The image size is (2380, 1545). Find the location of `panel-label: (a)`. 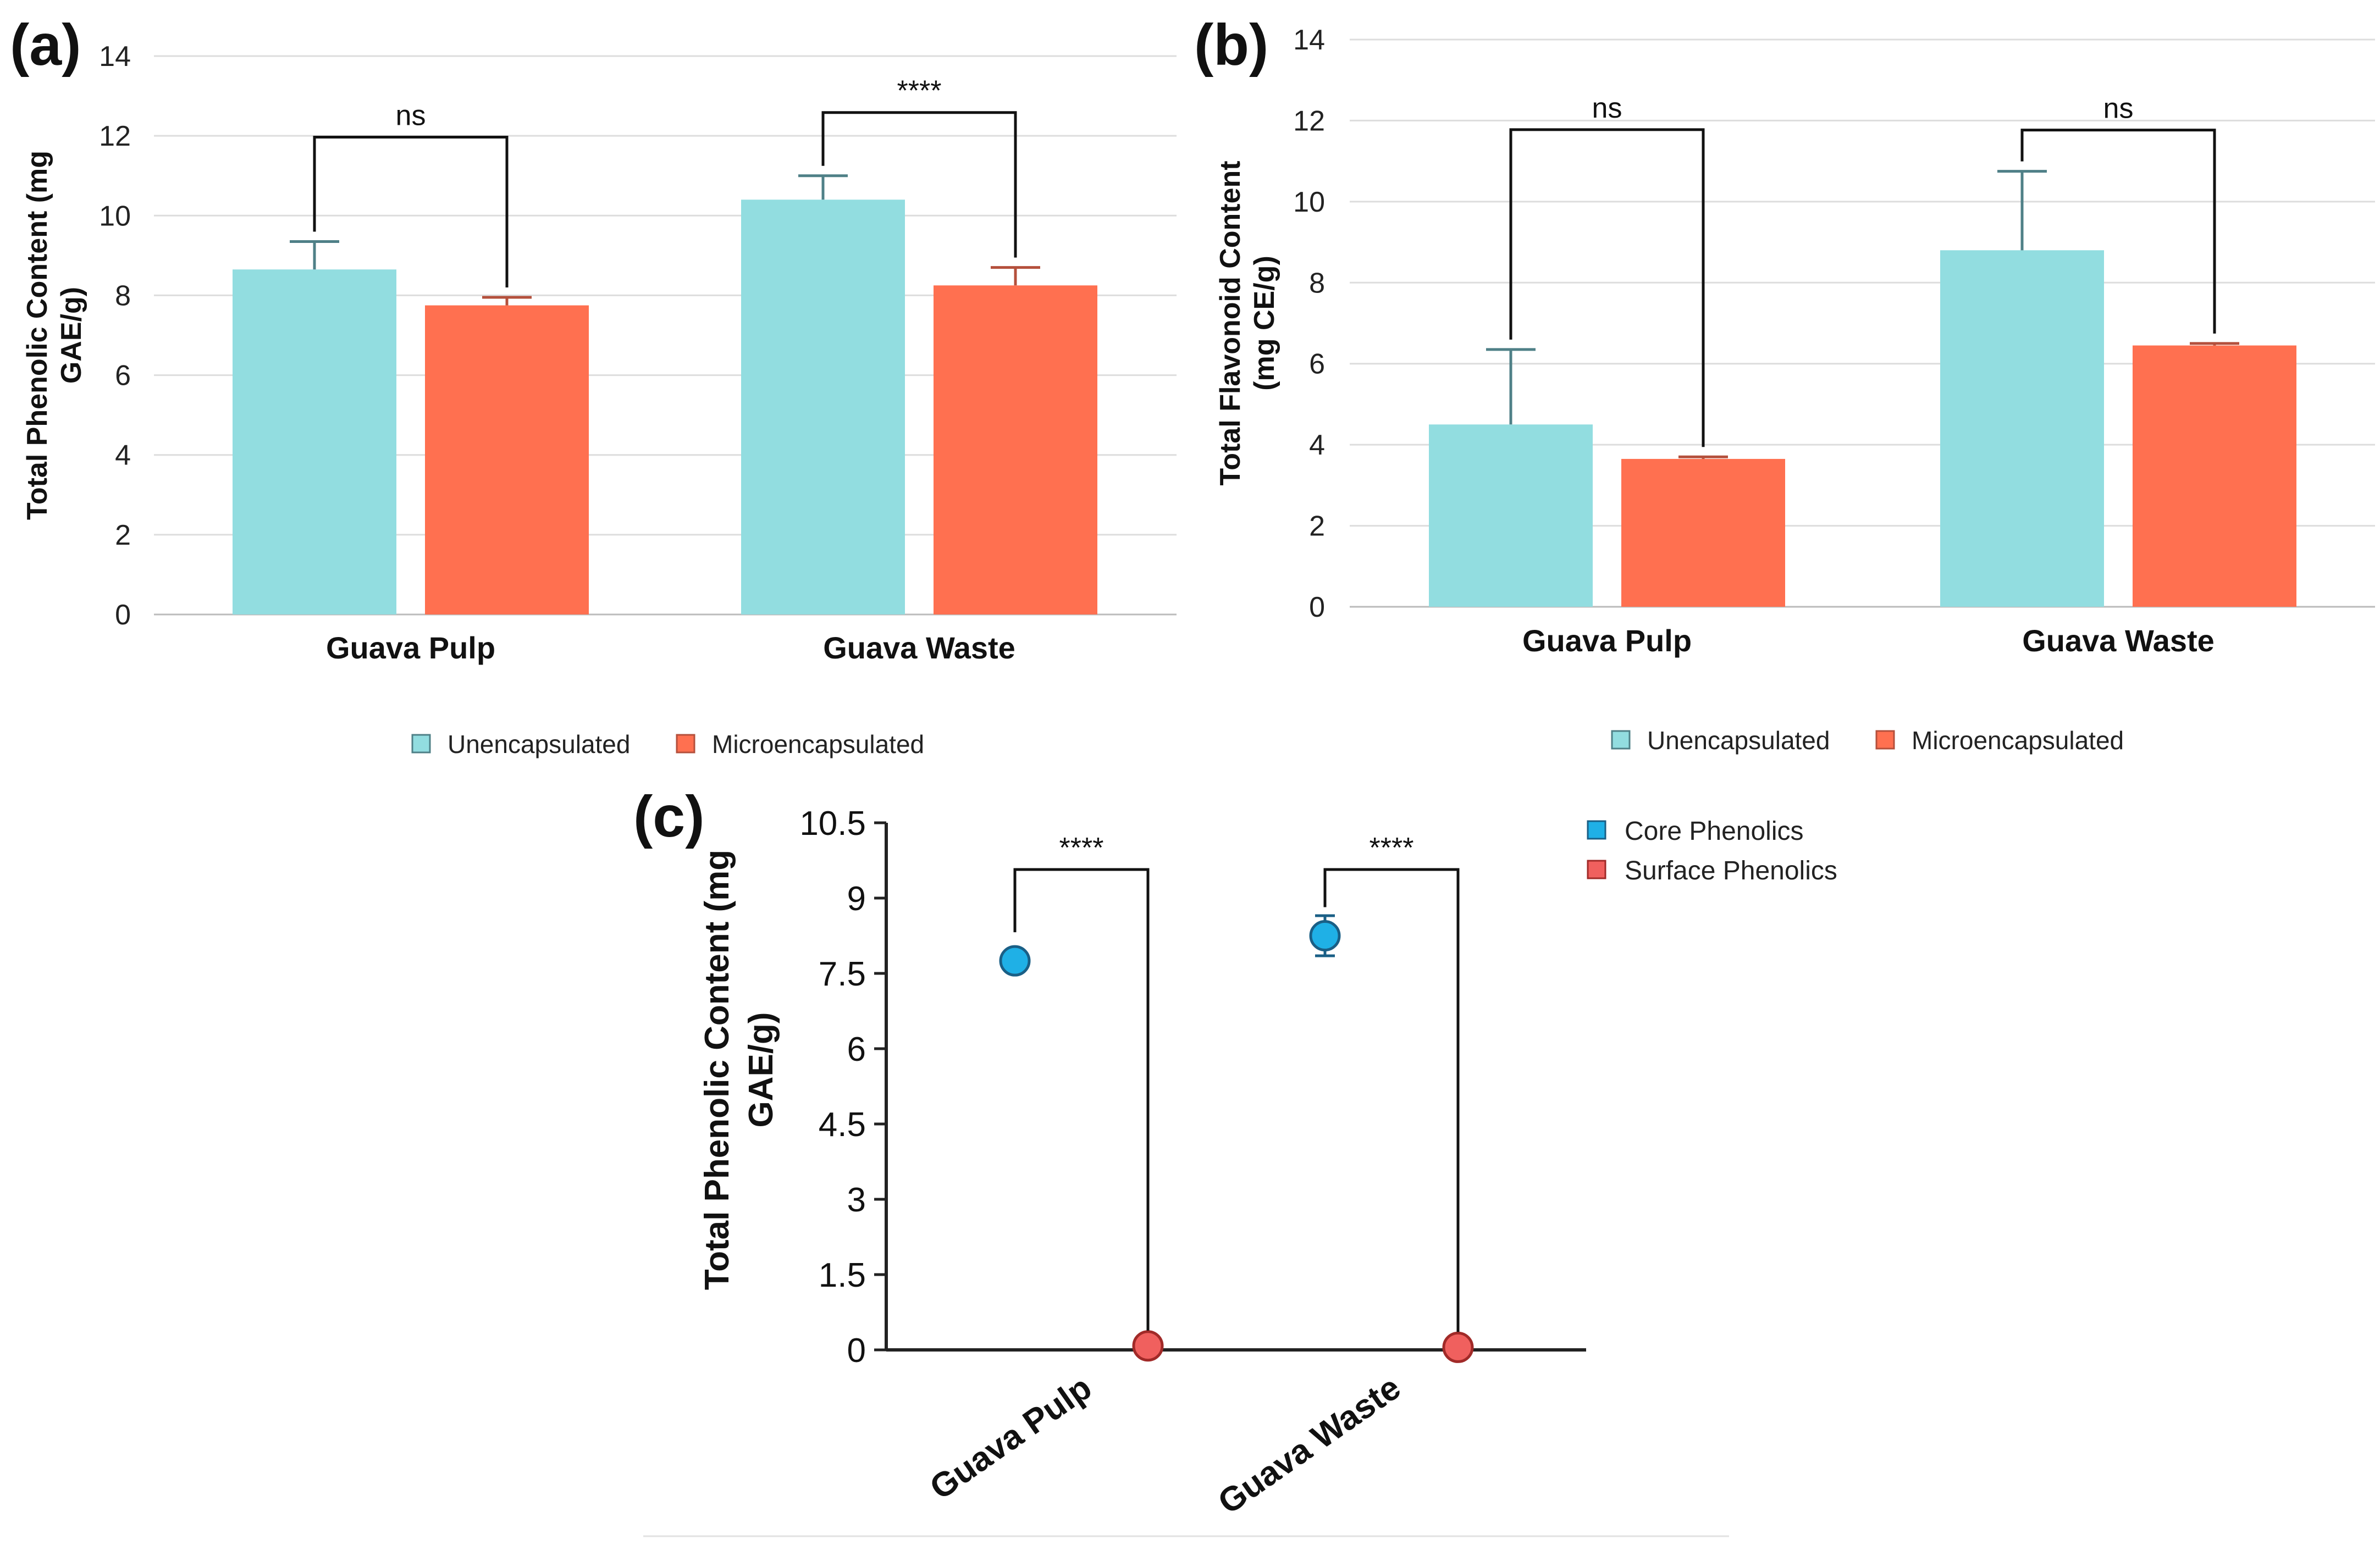

panel-label: (a) is located at coordinates (46, 45).